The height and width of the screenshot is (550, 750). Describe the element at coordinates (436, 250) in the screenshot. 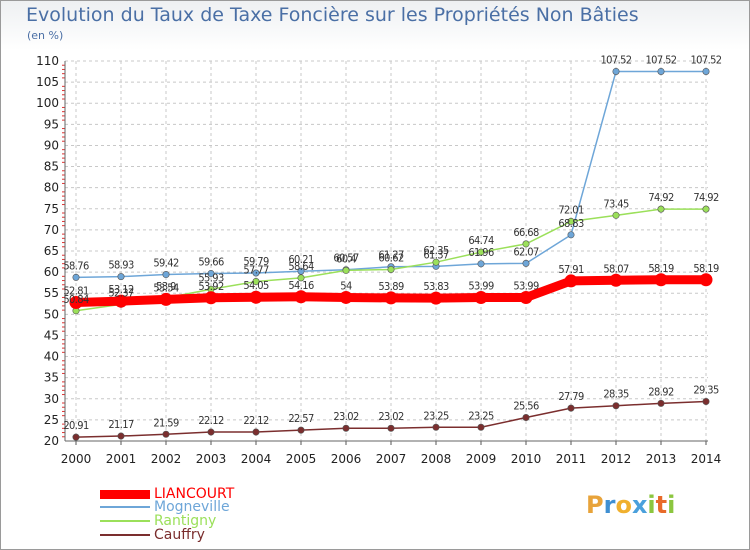

I see `data-label-rantigny: 62.35` at that location.